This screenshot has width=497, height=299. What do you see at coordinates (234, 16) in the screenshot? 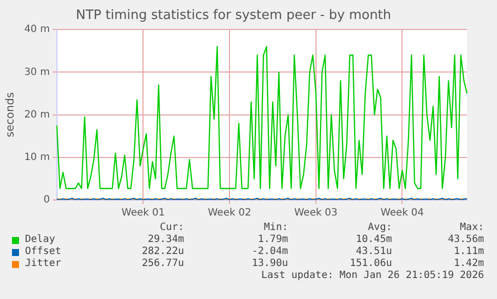
I see `chart-title: NTP timing statistics for system peer - by month` at bounding box center [234, 16].